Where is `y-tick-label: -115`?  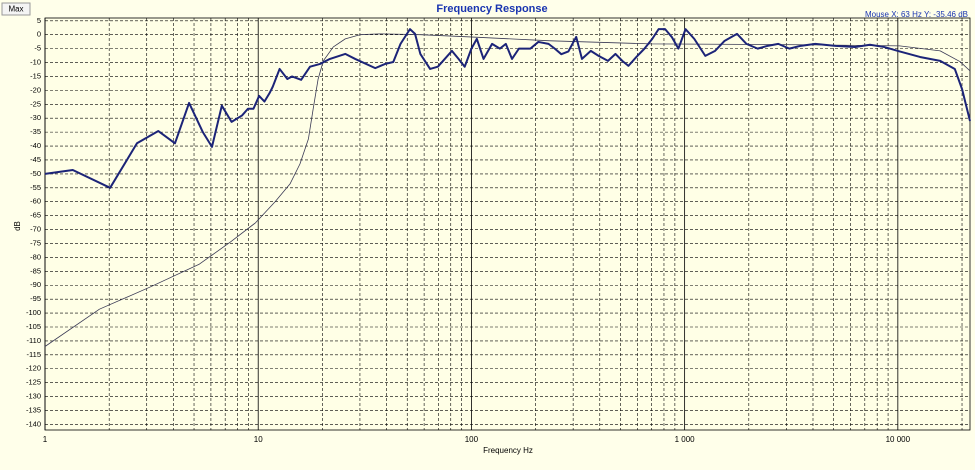 y-tick-label: -115 is located at coordinates (34, 354).